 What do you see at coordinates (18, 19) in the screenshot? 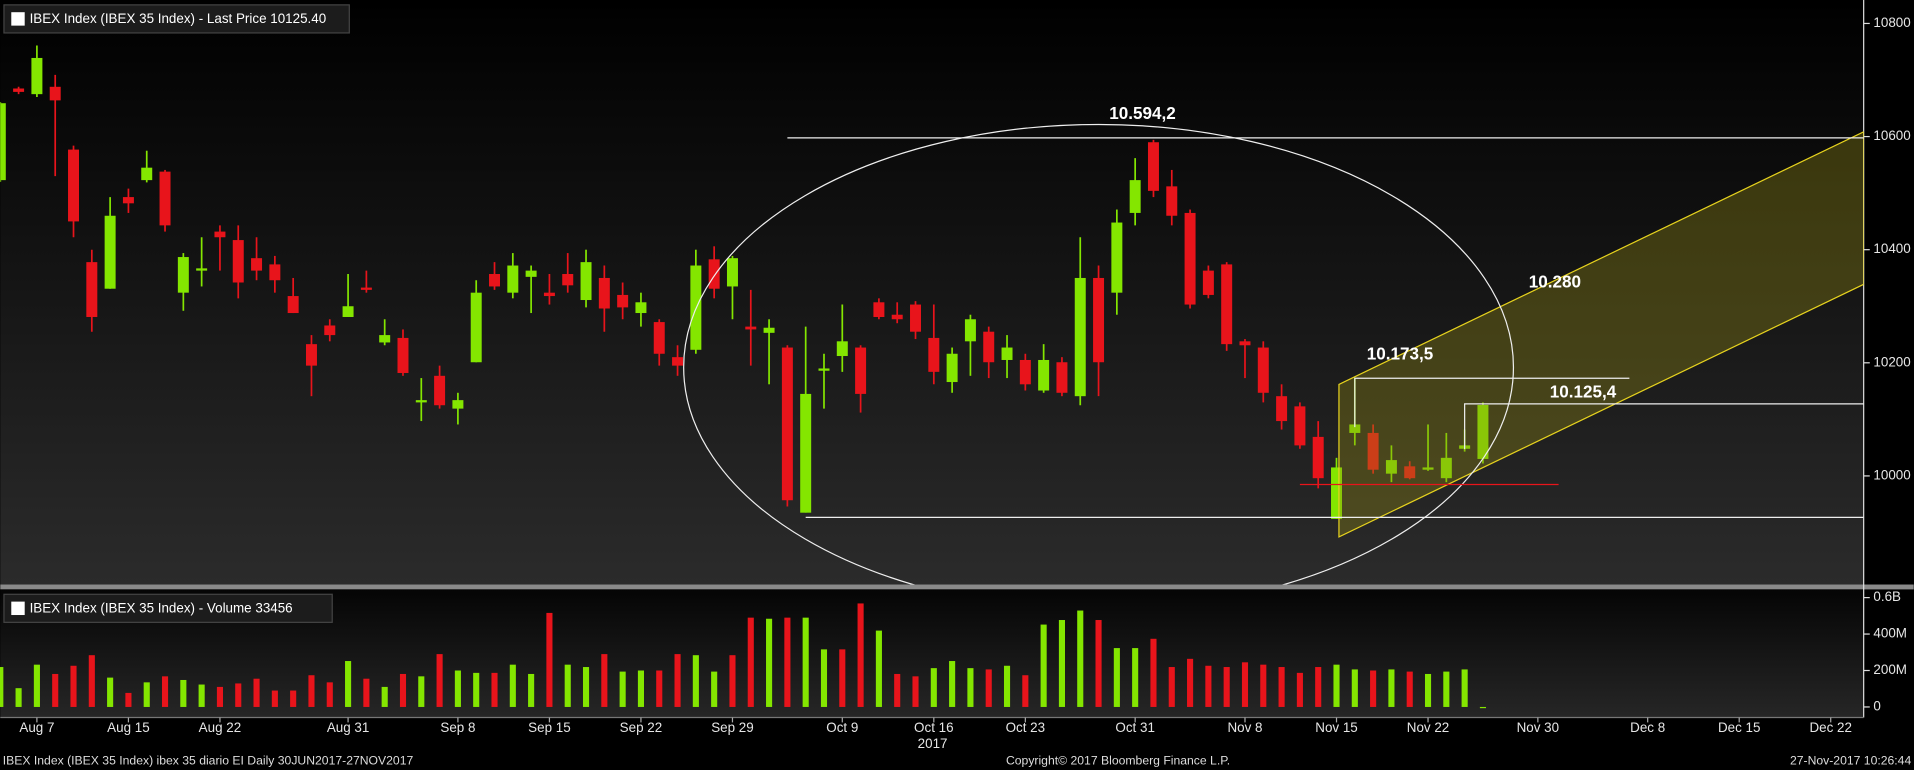
I see `legend-swatch` at bounding box center [18, 19].